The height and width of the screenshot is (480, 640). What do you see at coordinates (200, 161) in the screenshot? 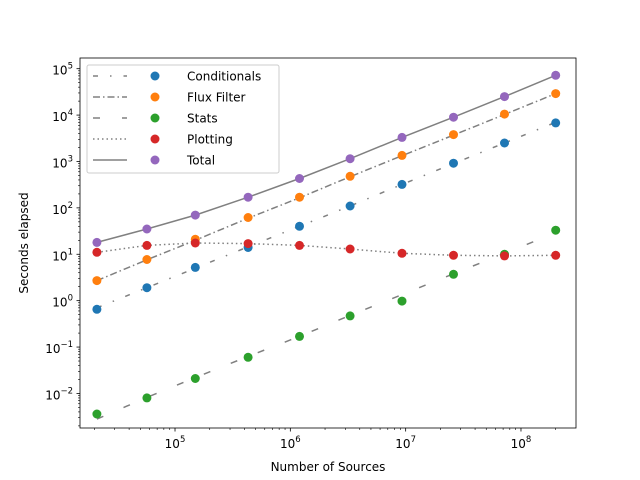
I see `legend-label: Total` at bounding box center [200, 161].